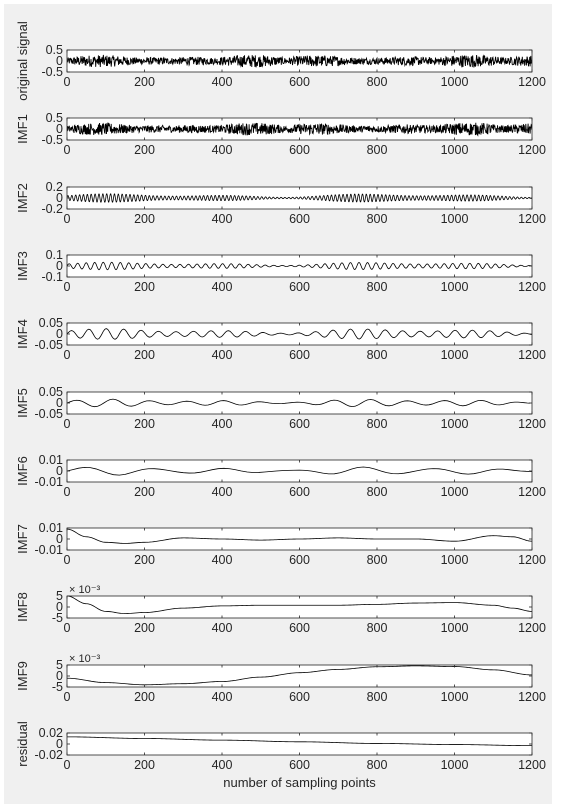 The width and height of the screenshot is (566, 811). I want to click on y-tick-label: 0.1, so click(54, 255).